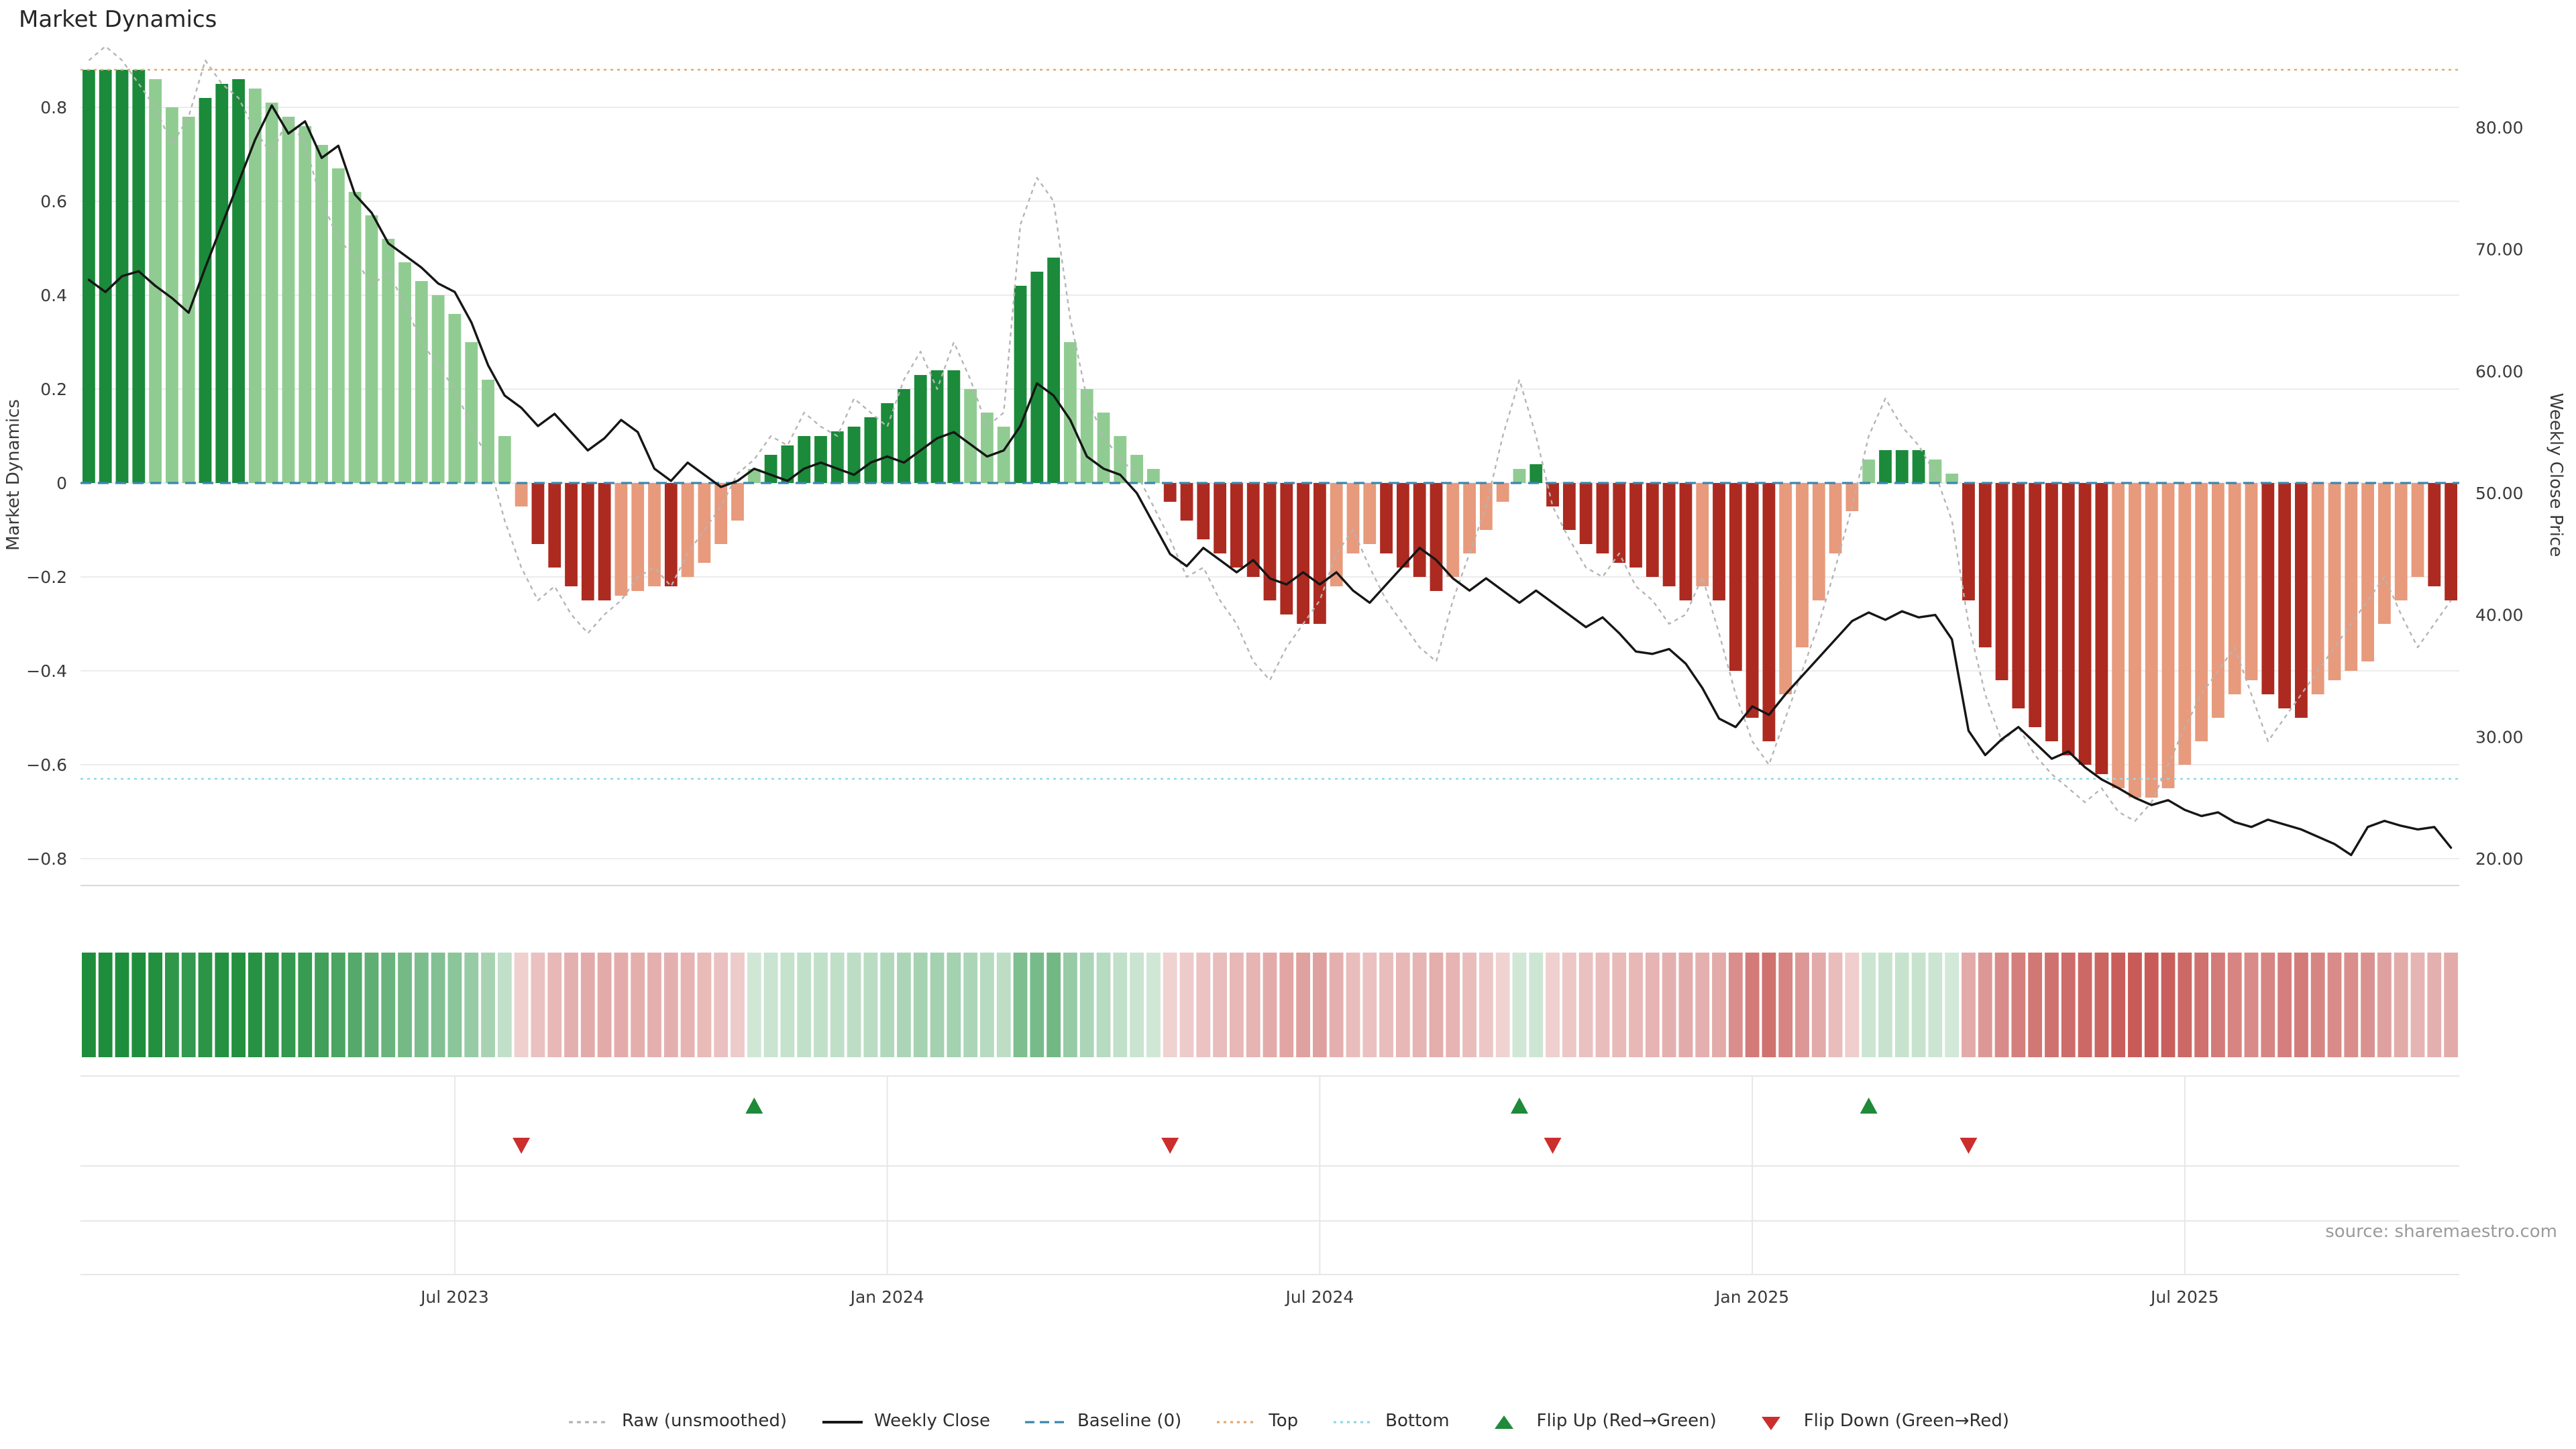  I want to click on legend-swatch-tri-up, so click(1504, 1421).